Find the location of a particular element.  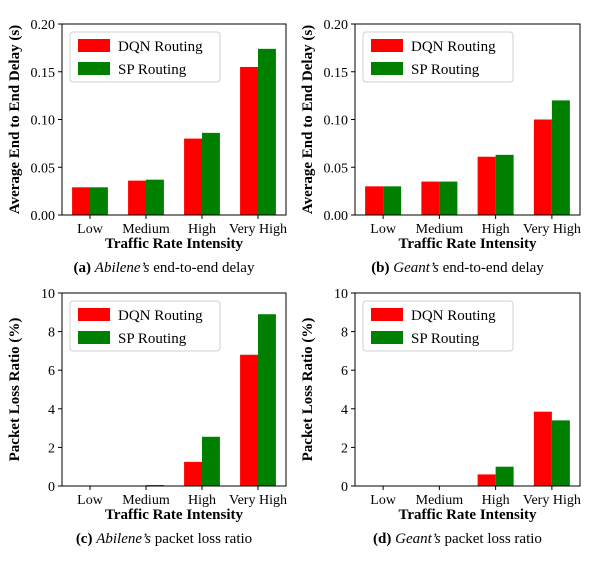

caption-tag: (a) is located at coordinates (84, 268).